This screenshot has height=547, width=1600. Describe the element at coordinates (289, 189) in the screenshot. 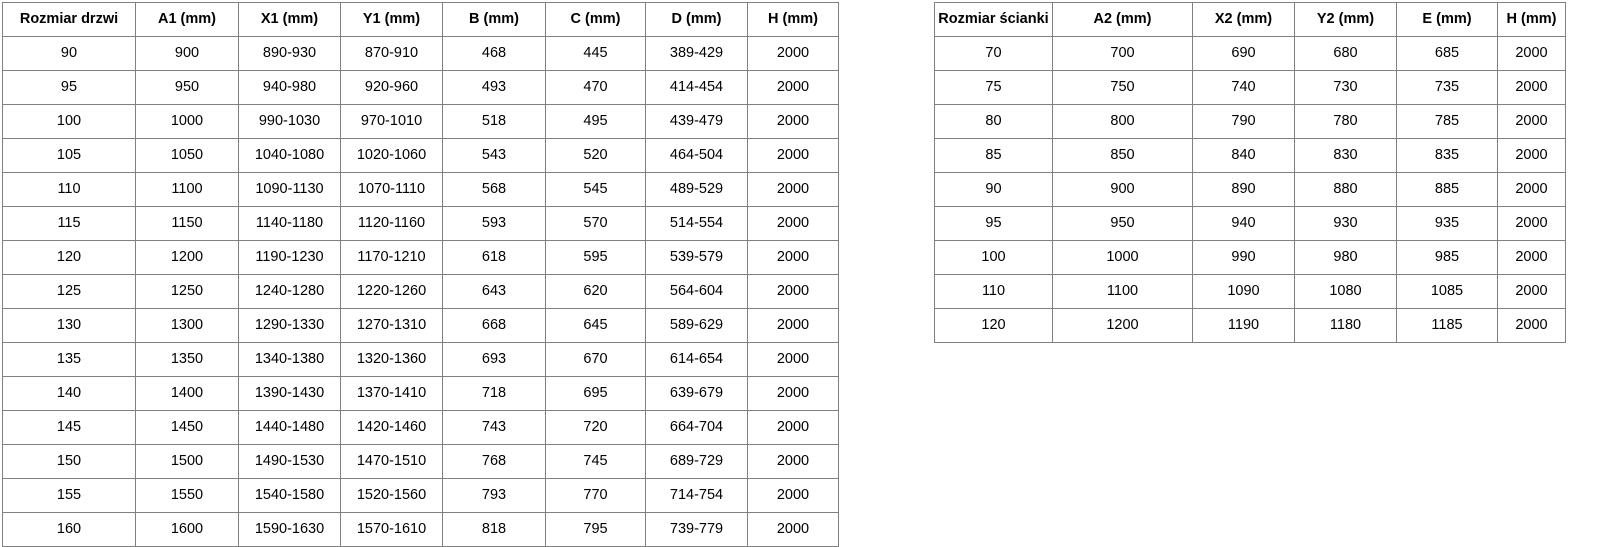

I see `door-cell-r4-c2: 1090-1130` at that location.